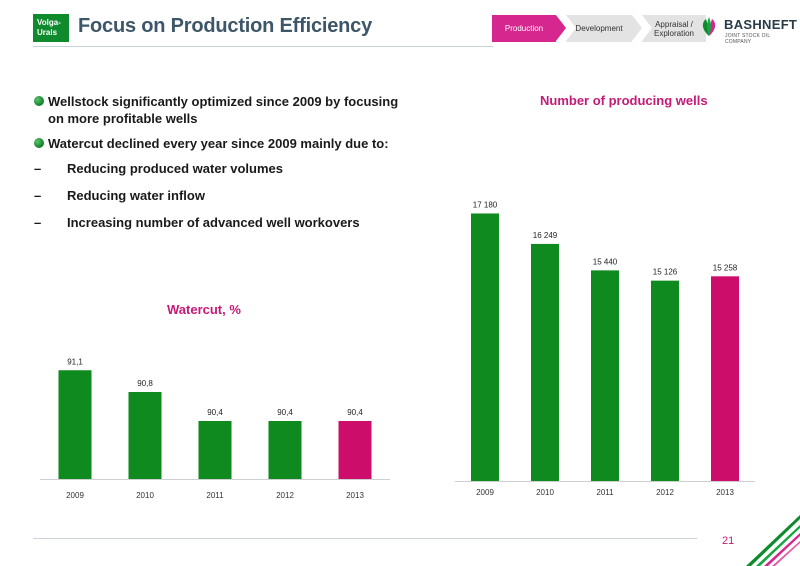 This screenshot has width=800, height=566. I want to click on data-label-2009: 91,1, so click(75, 361).